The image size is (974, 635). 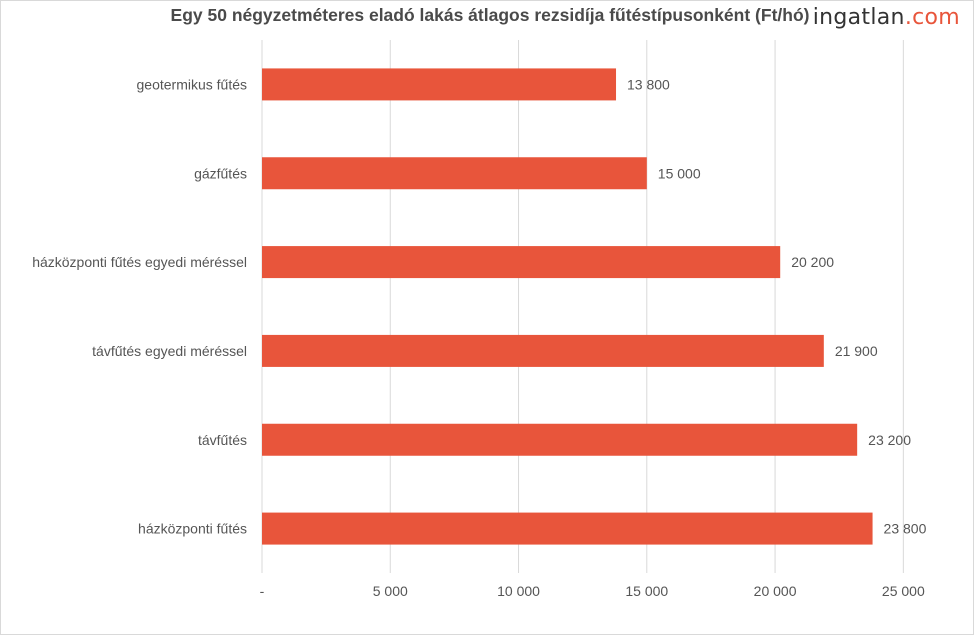 What do you see at coordinates (262, 591) in the screenshot?
I see `x-tick-label: -` at bounding box center [262, 591].